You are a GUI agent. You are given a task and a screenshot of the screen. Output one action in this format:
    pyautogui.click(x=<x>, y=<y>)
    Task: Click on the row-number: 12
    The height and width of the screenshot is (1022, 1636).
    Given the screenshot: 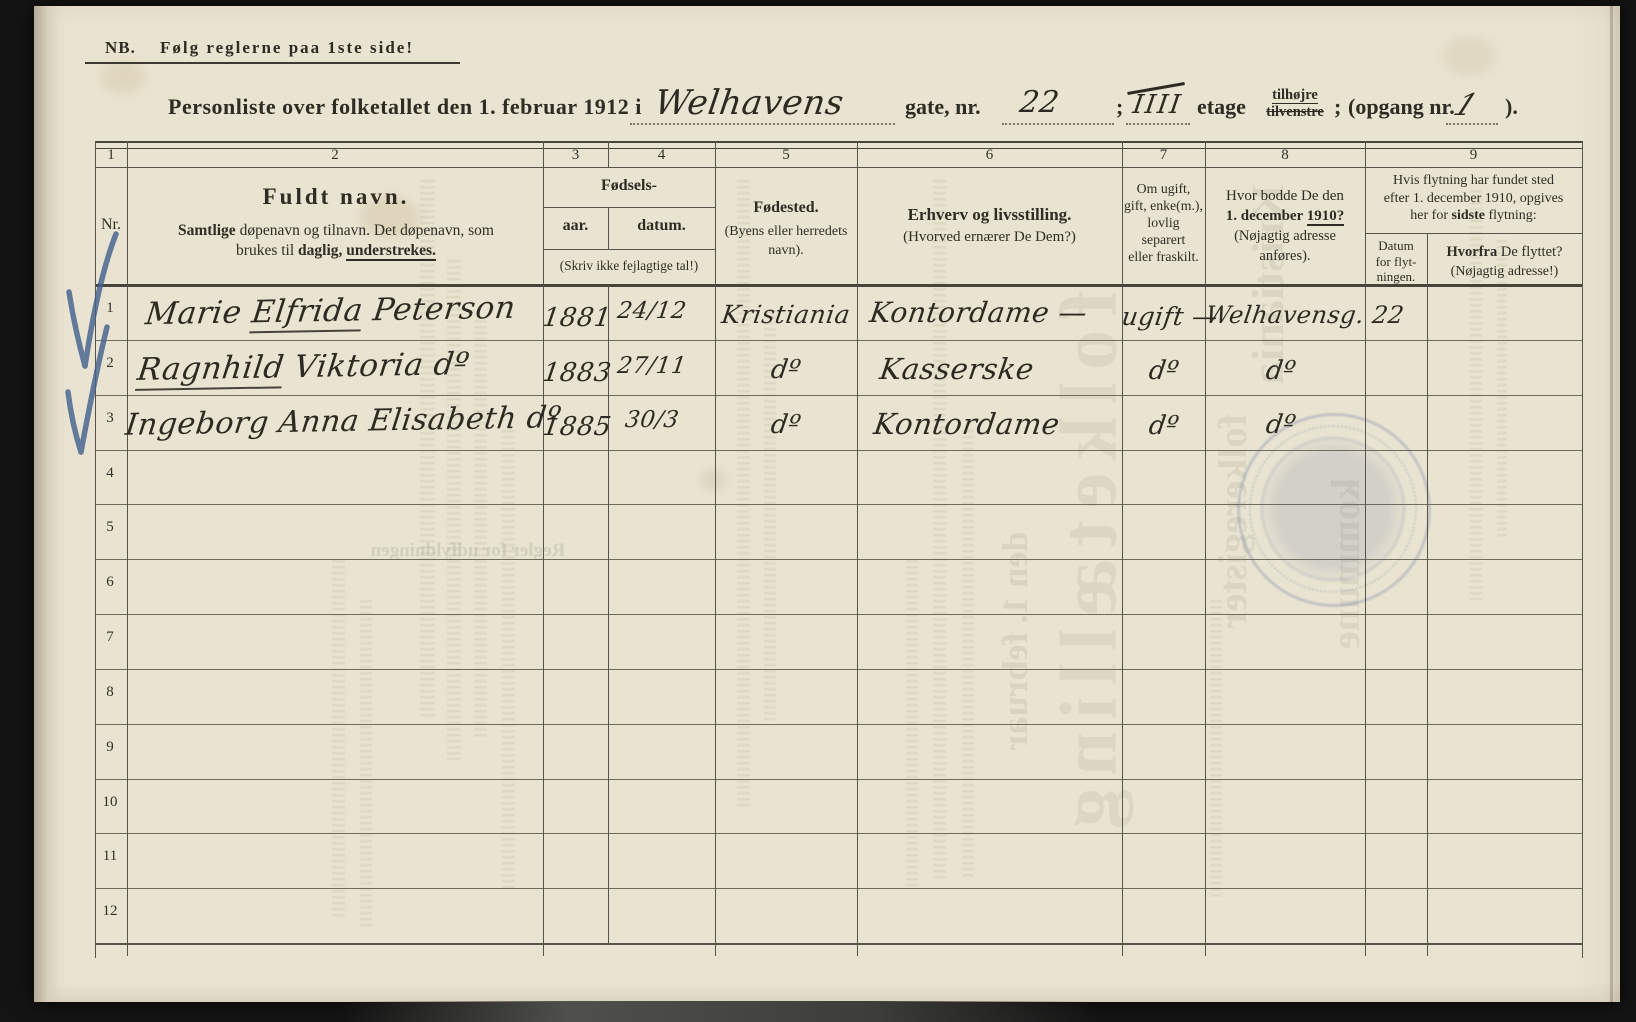 What is the action you would take?
    pyautogui.click(x=110, y=911)
    